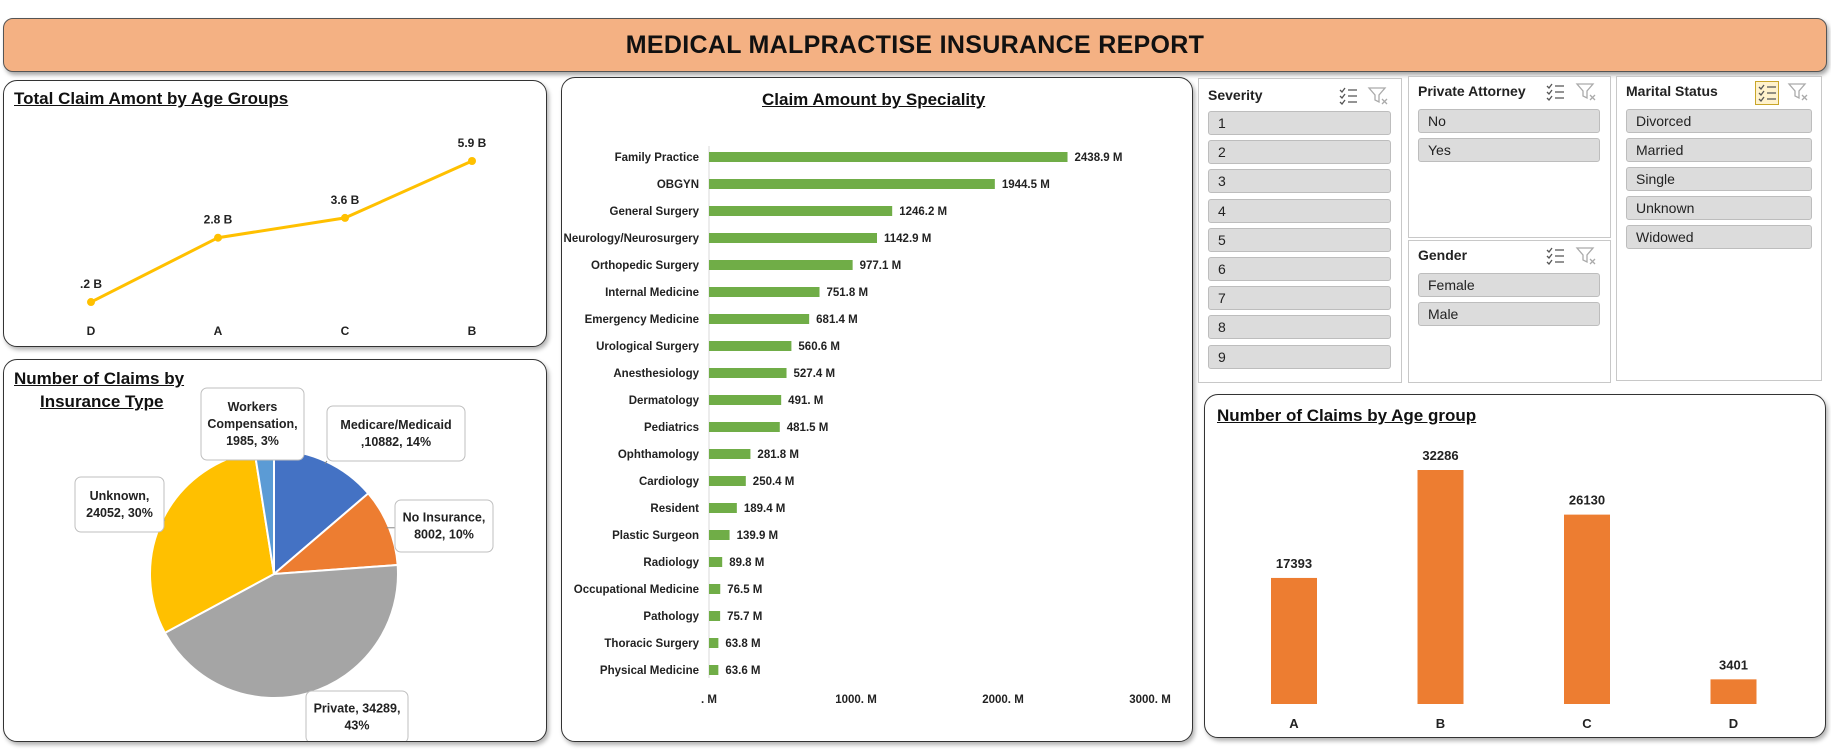  What do you see at coordinates (659, 455) in the screenshot?
I see `speciality-category-label: Ophthamology` at bounding box center [659, 455].